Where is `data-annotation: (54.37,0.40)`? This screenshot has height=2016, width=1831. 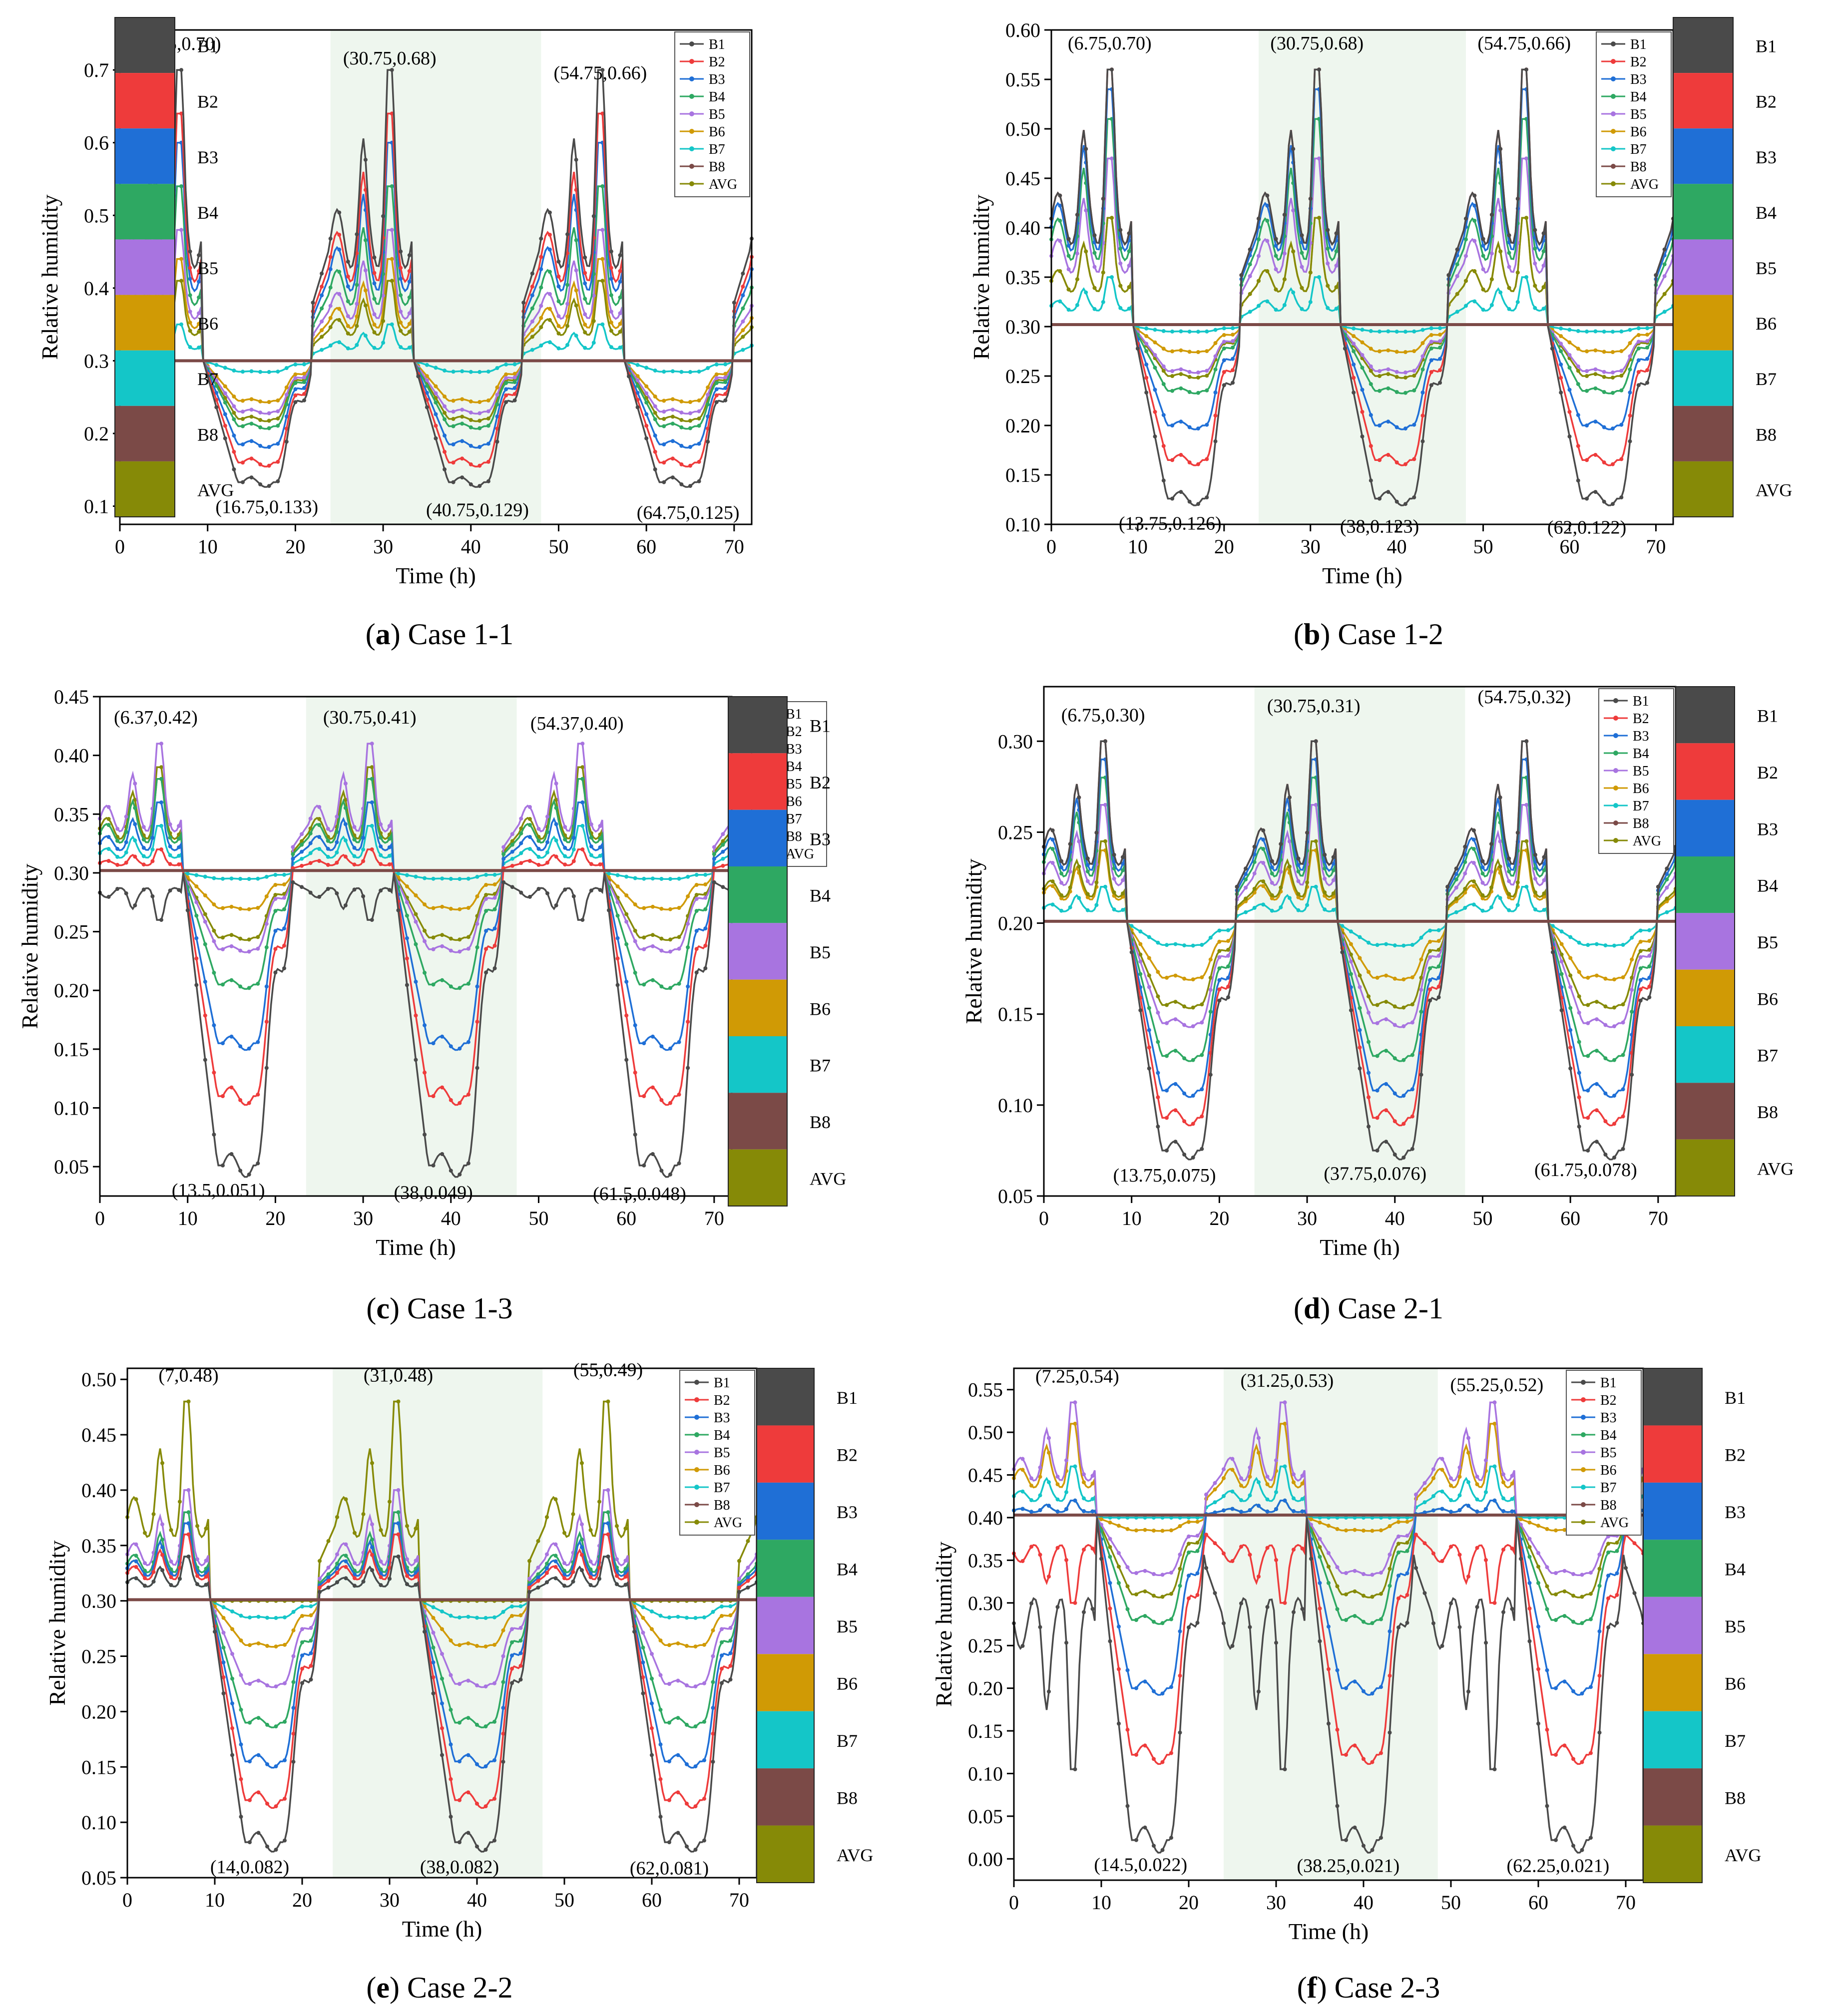 data-annotation: (54.37,0.40) is located at coordinates (577, 723).